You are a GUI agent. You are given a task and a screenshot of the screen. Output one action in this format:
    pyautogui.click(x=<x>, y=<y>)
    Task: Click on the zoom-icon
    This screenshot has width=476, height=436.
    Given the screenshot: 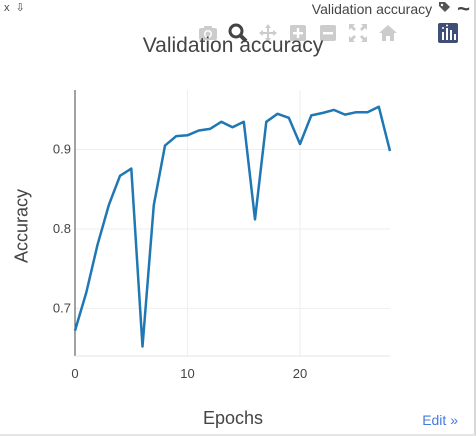 What is the action you would take?
    pyautogui.click(x=238, y=33)
    